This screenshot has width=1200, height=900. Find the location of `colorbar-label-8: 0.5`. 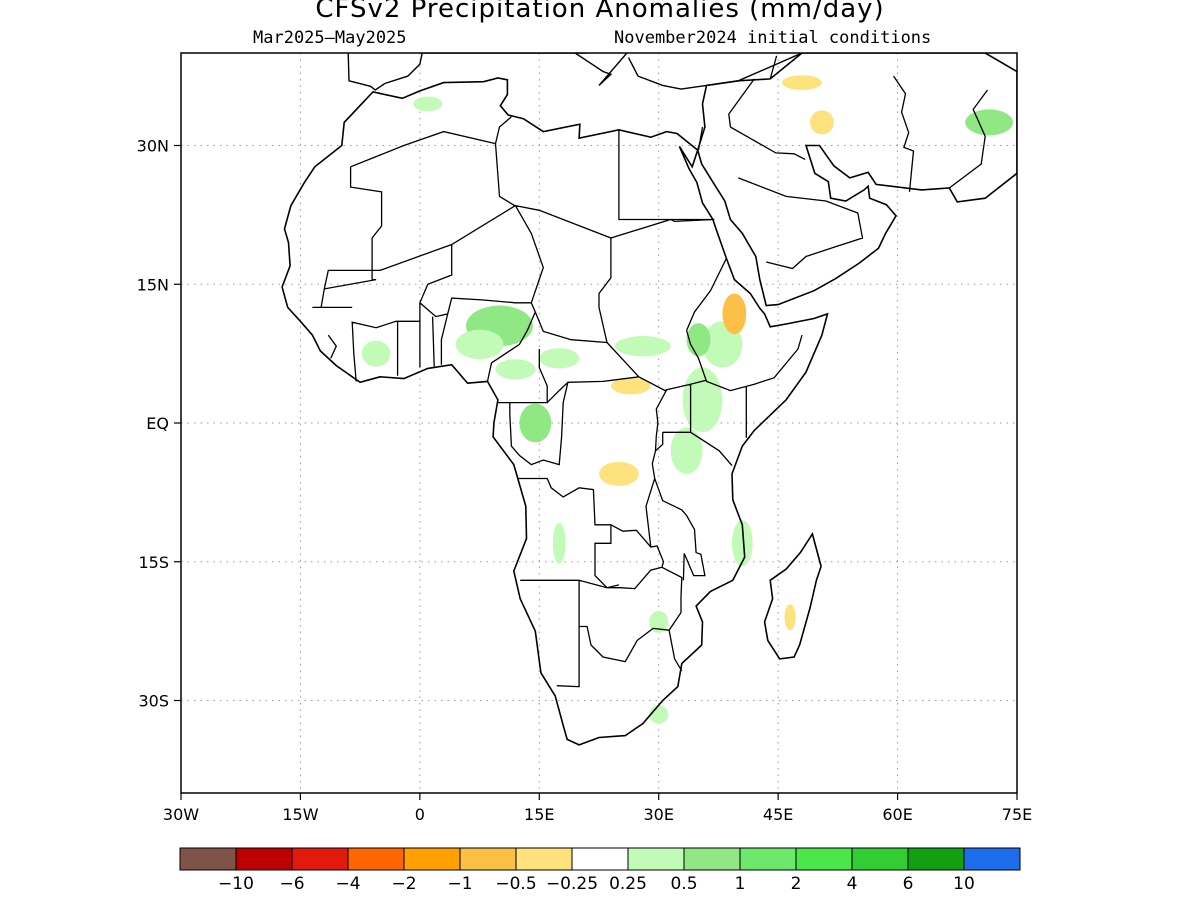

colorbar-label-8: 0.5 is located at coordinates (683, 884).